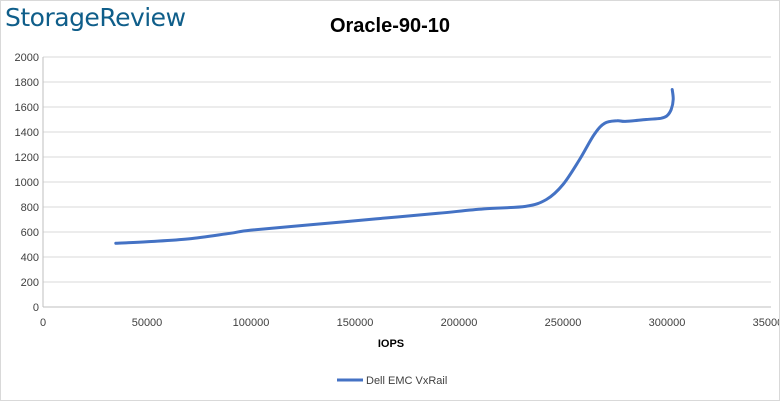 Image resolution: width=780 pixels, height=401 pixels. What do you see at coordinates (406, 381) in the screenshot?
I see `legend-label: Dell EMC VxRail` at bounding box center [406, 381].